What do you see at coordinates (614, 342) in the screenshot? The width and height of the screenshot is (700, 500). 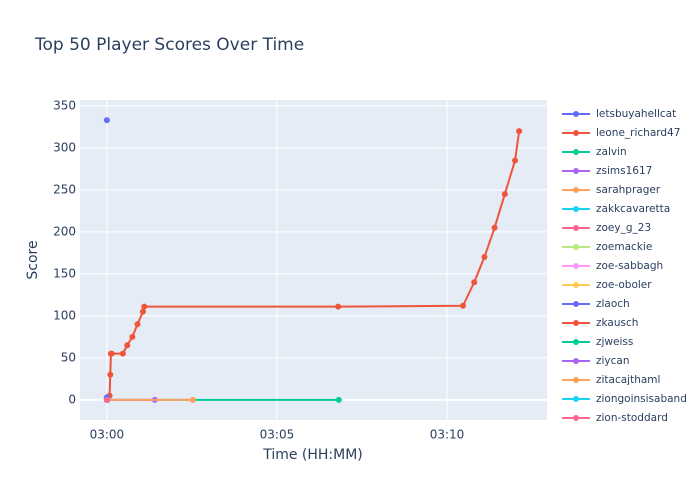 I see `legend-label: zjweiss` at bounding box center [614, 342].